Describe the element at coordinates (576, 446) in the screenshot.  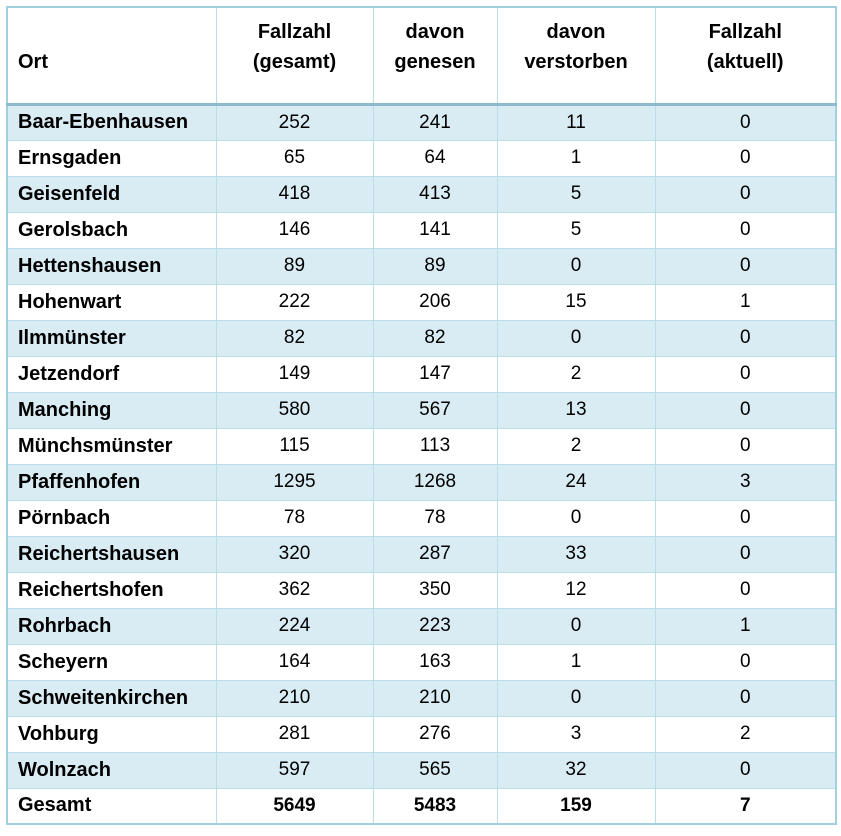
I see `davon-verstorben-cell: 2` at that location.